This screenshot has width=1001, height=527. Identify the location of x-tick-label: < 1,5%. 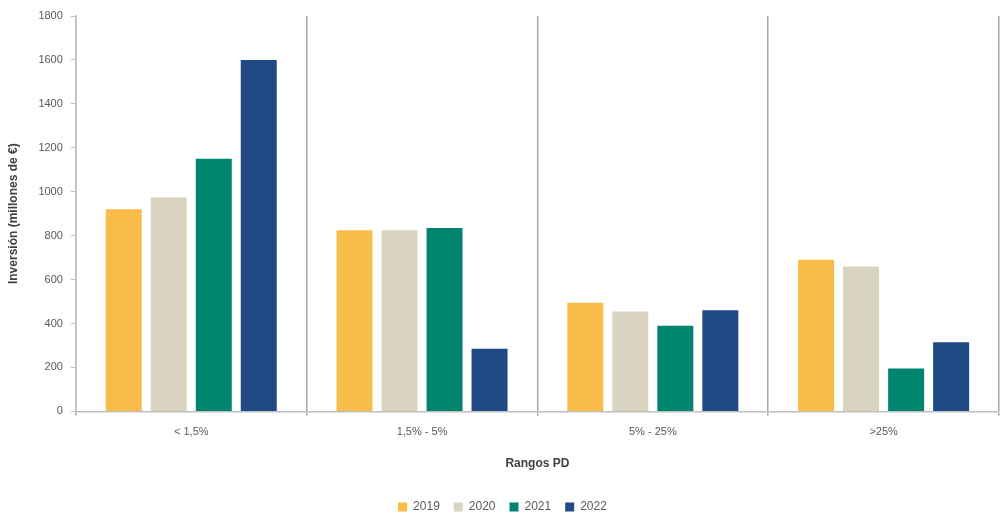
(191, 431).